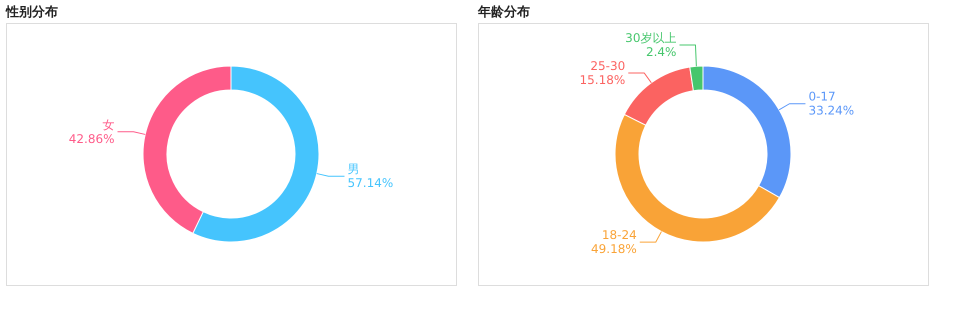 Image resolution: width=966 pixels, height=315 pixels. What do you see at coordinates (661, 52) in the screenshot?
I see `data-label: 2.4%` at bounding box center [661, 52].